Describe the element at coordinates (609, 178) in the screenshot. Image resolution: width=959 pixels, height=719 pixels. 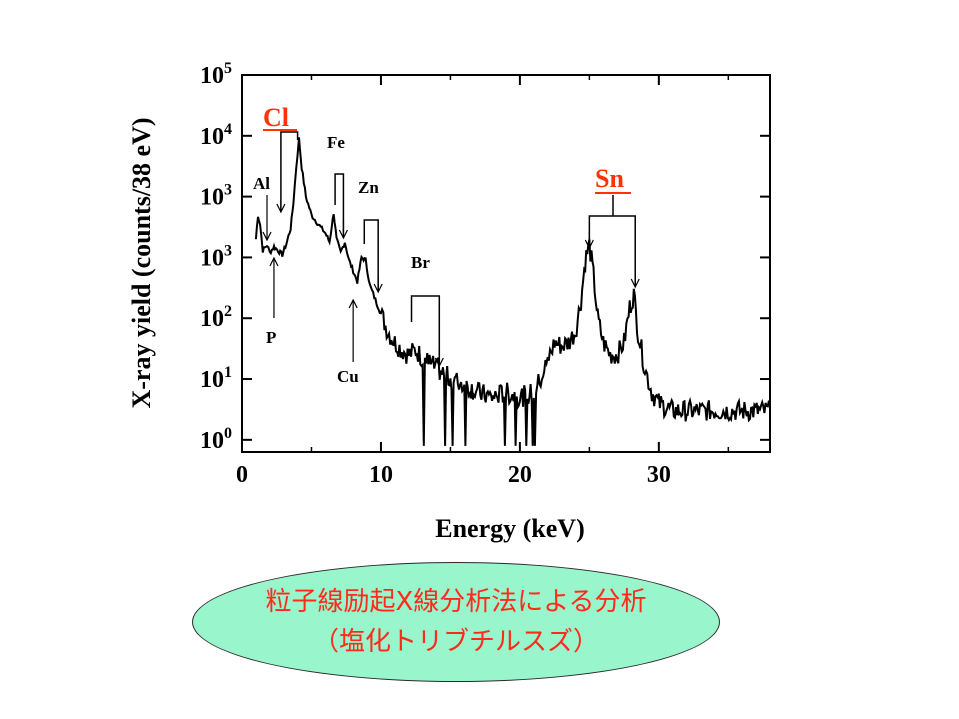
I see `annotation-label-sn: Sn` at that location.